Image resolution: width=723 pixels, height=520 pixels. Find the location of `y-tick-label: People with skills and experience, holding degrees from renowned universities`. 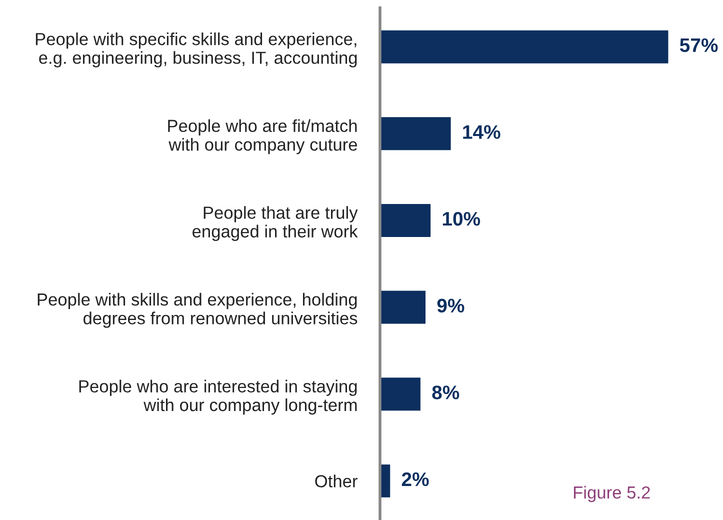

y-tick-label: People with skills and experience, holding degrees from renowned universities is located at coordinates (198, 310).